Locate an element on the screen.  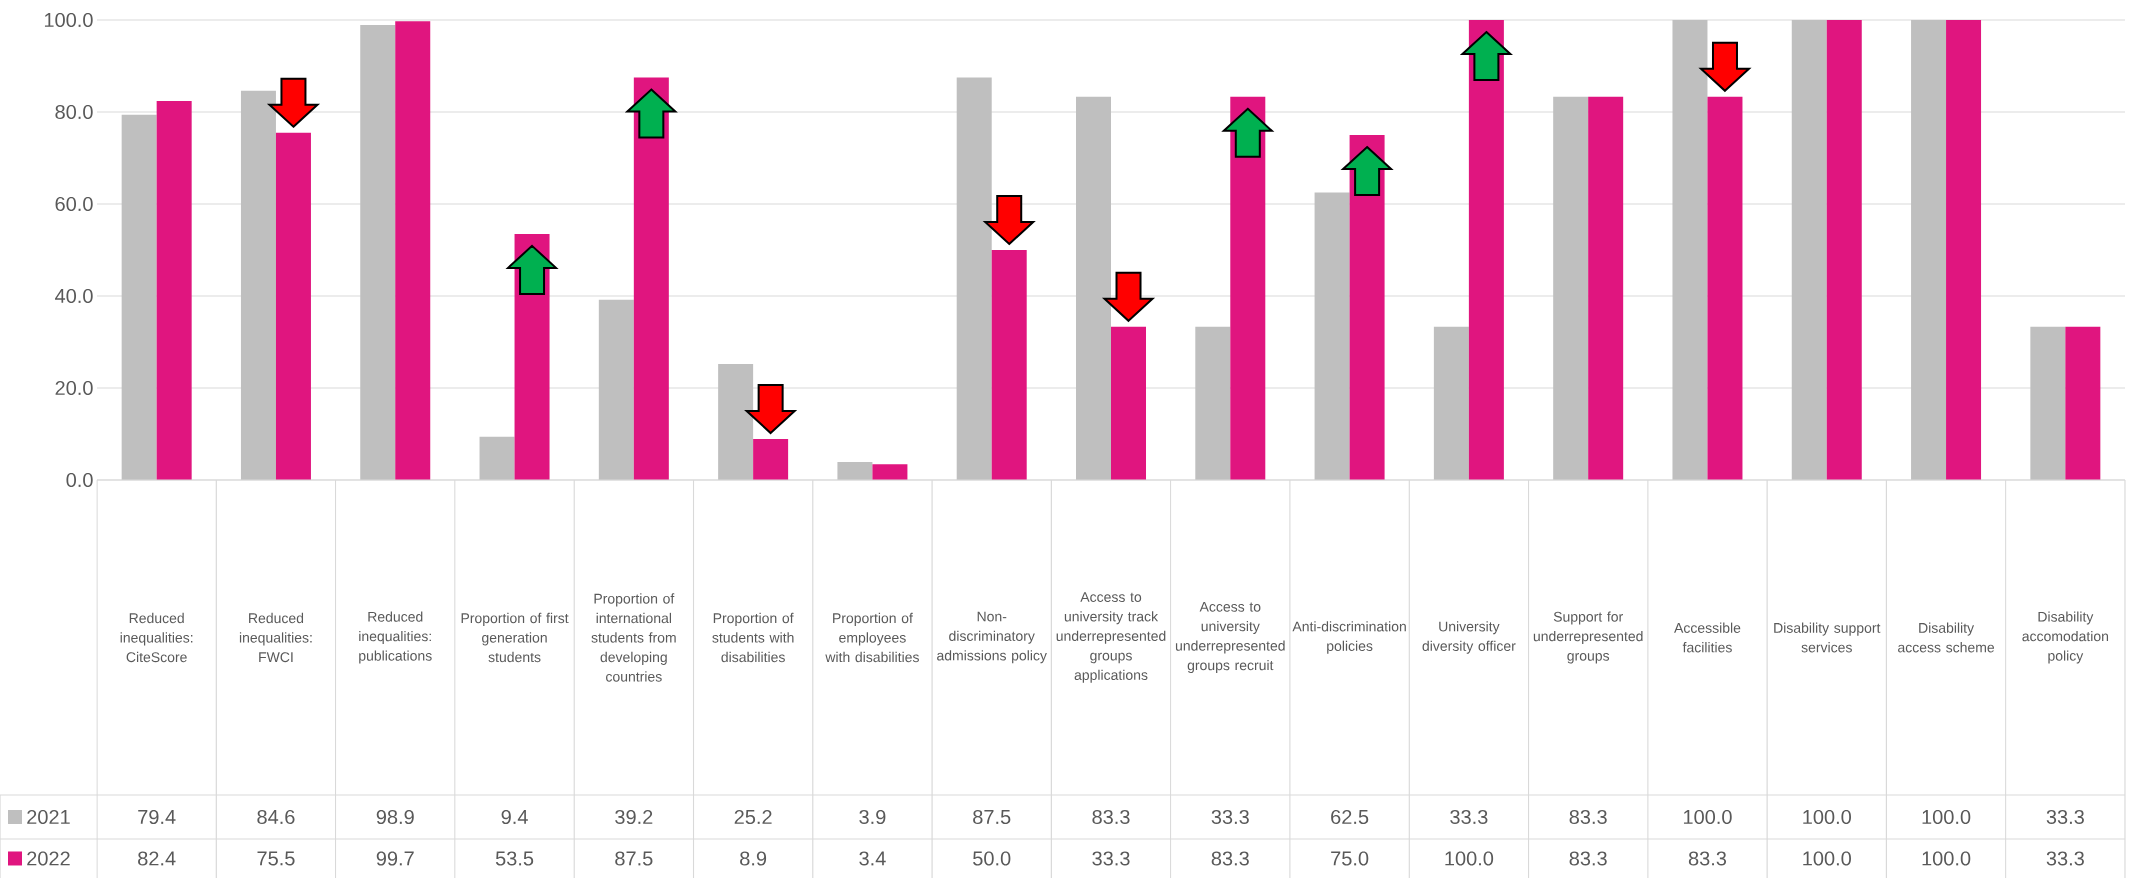
y-tick-label: 80.0 is located at coordinates (74, 112).